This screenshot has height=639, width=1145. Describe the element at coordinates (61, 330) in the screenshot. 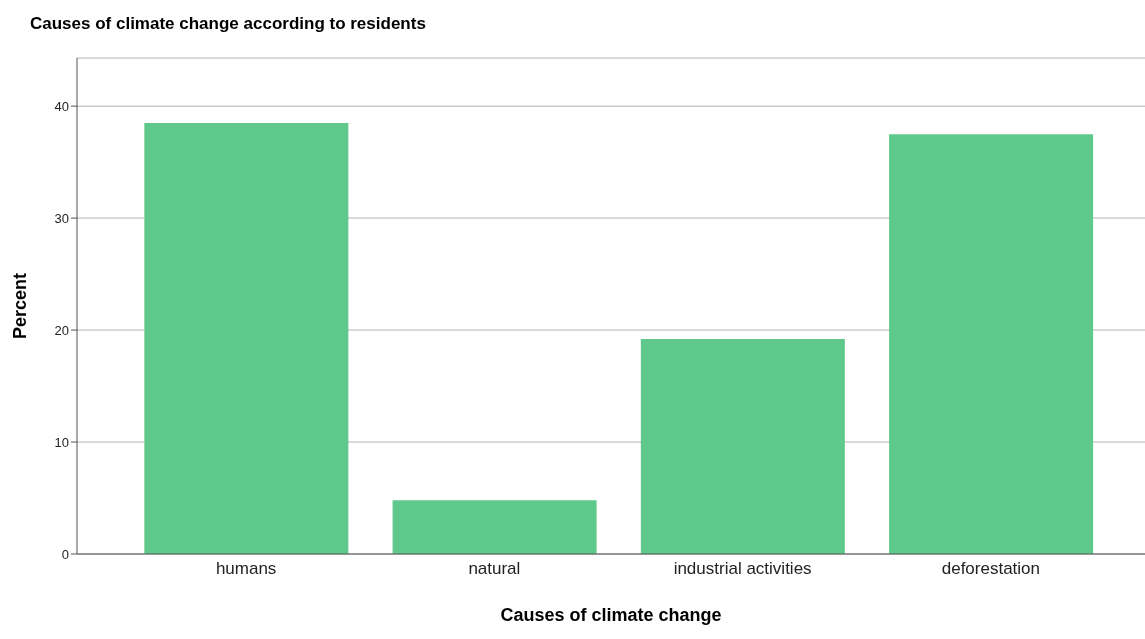

I see `y-tick-label: 20` at that location.